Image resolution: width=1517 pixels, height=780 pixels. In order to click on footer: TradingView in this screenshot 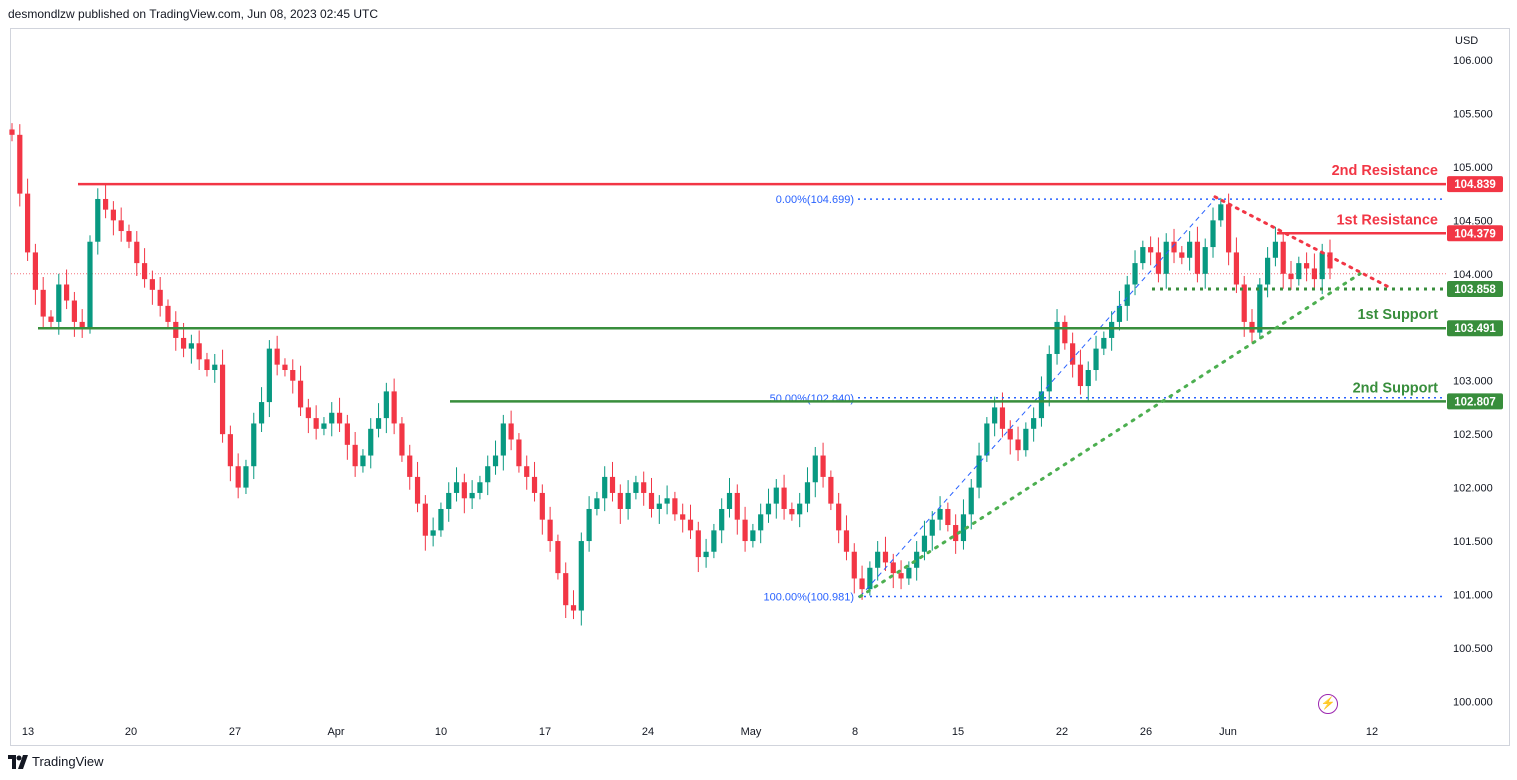, I will do `click(56, 761)`.